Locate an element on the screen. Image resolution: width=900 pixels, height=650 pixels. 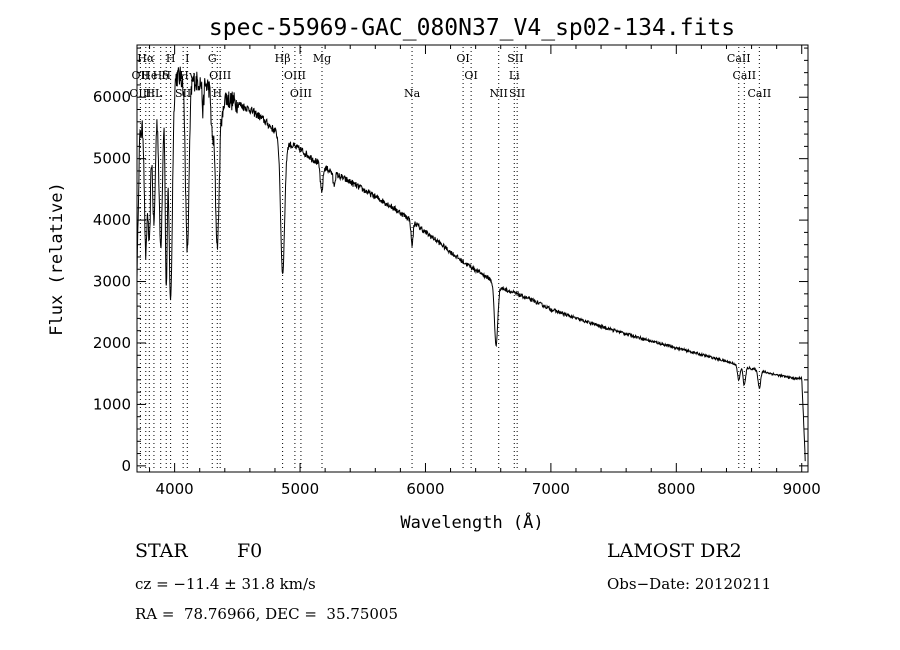
line-marker-label: Na is located at coordinates (412, 93).